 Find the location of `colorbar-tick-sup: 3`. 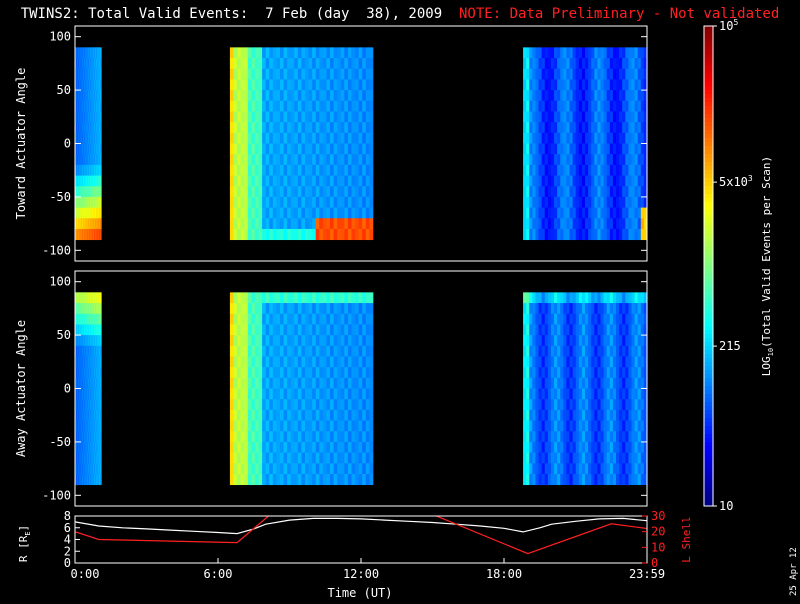

colorbar-tick-sup: 3 is located at coordinates (750, 178).